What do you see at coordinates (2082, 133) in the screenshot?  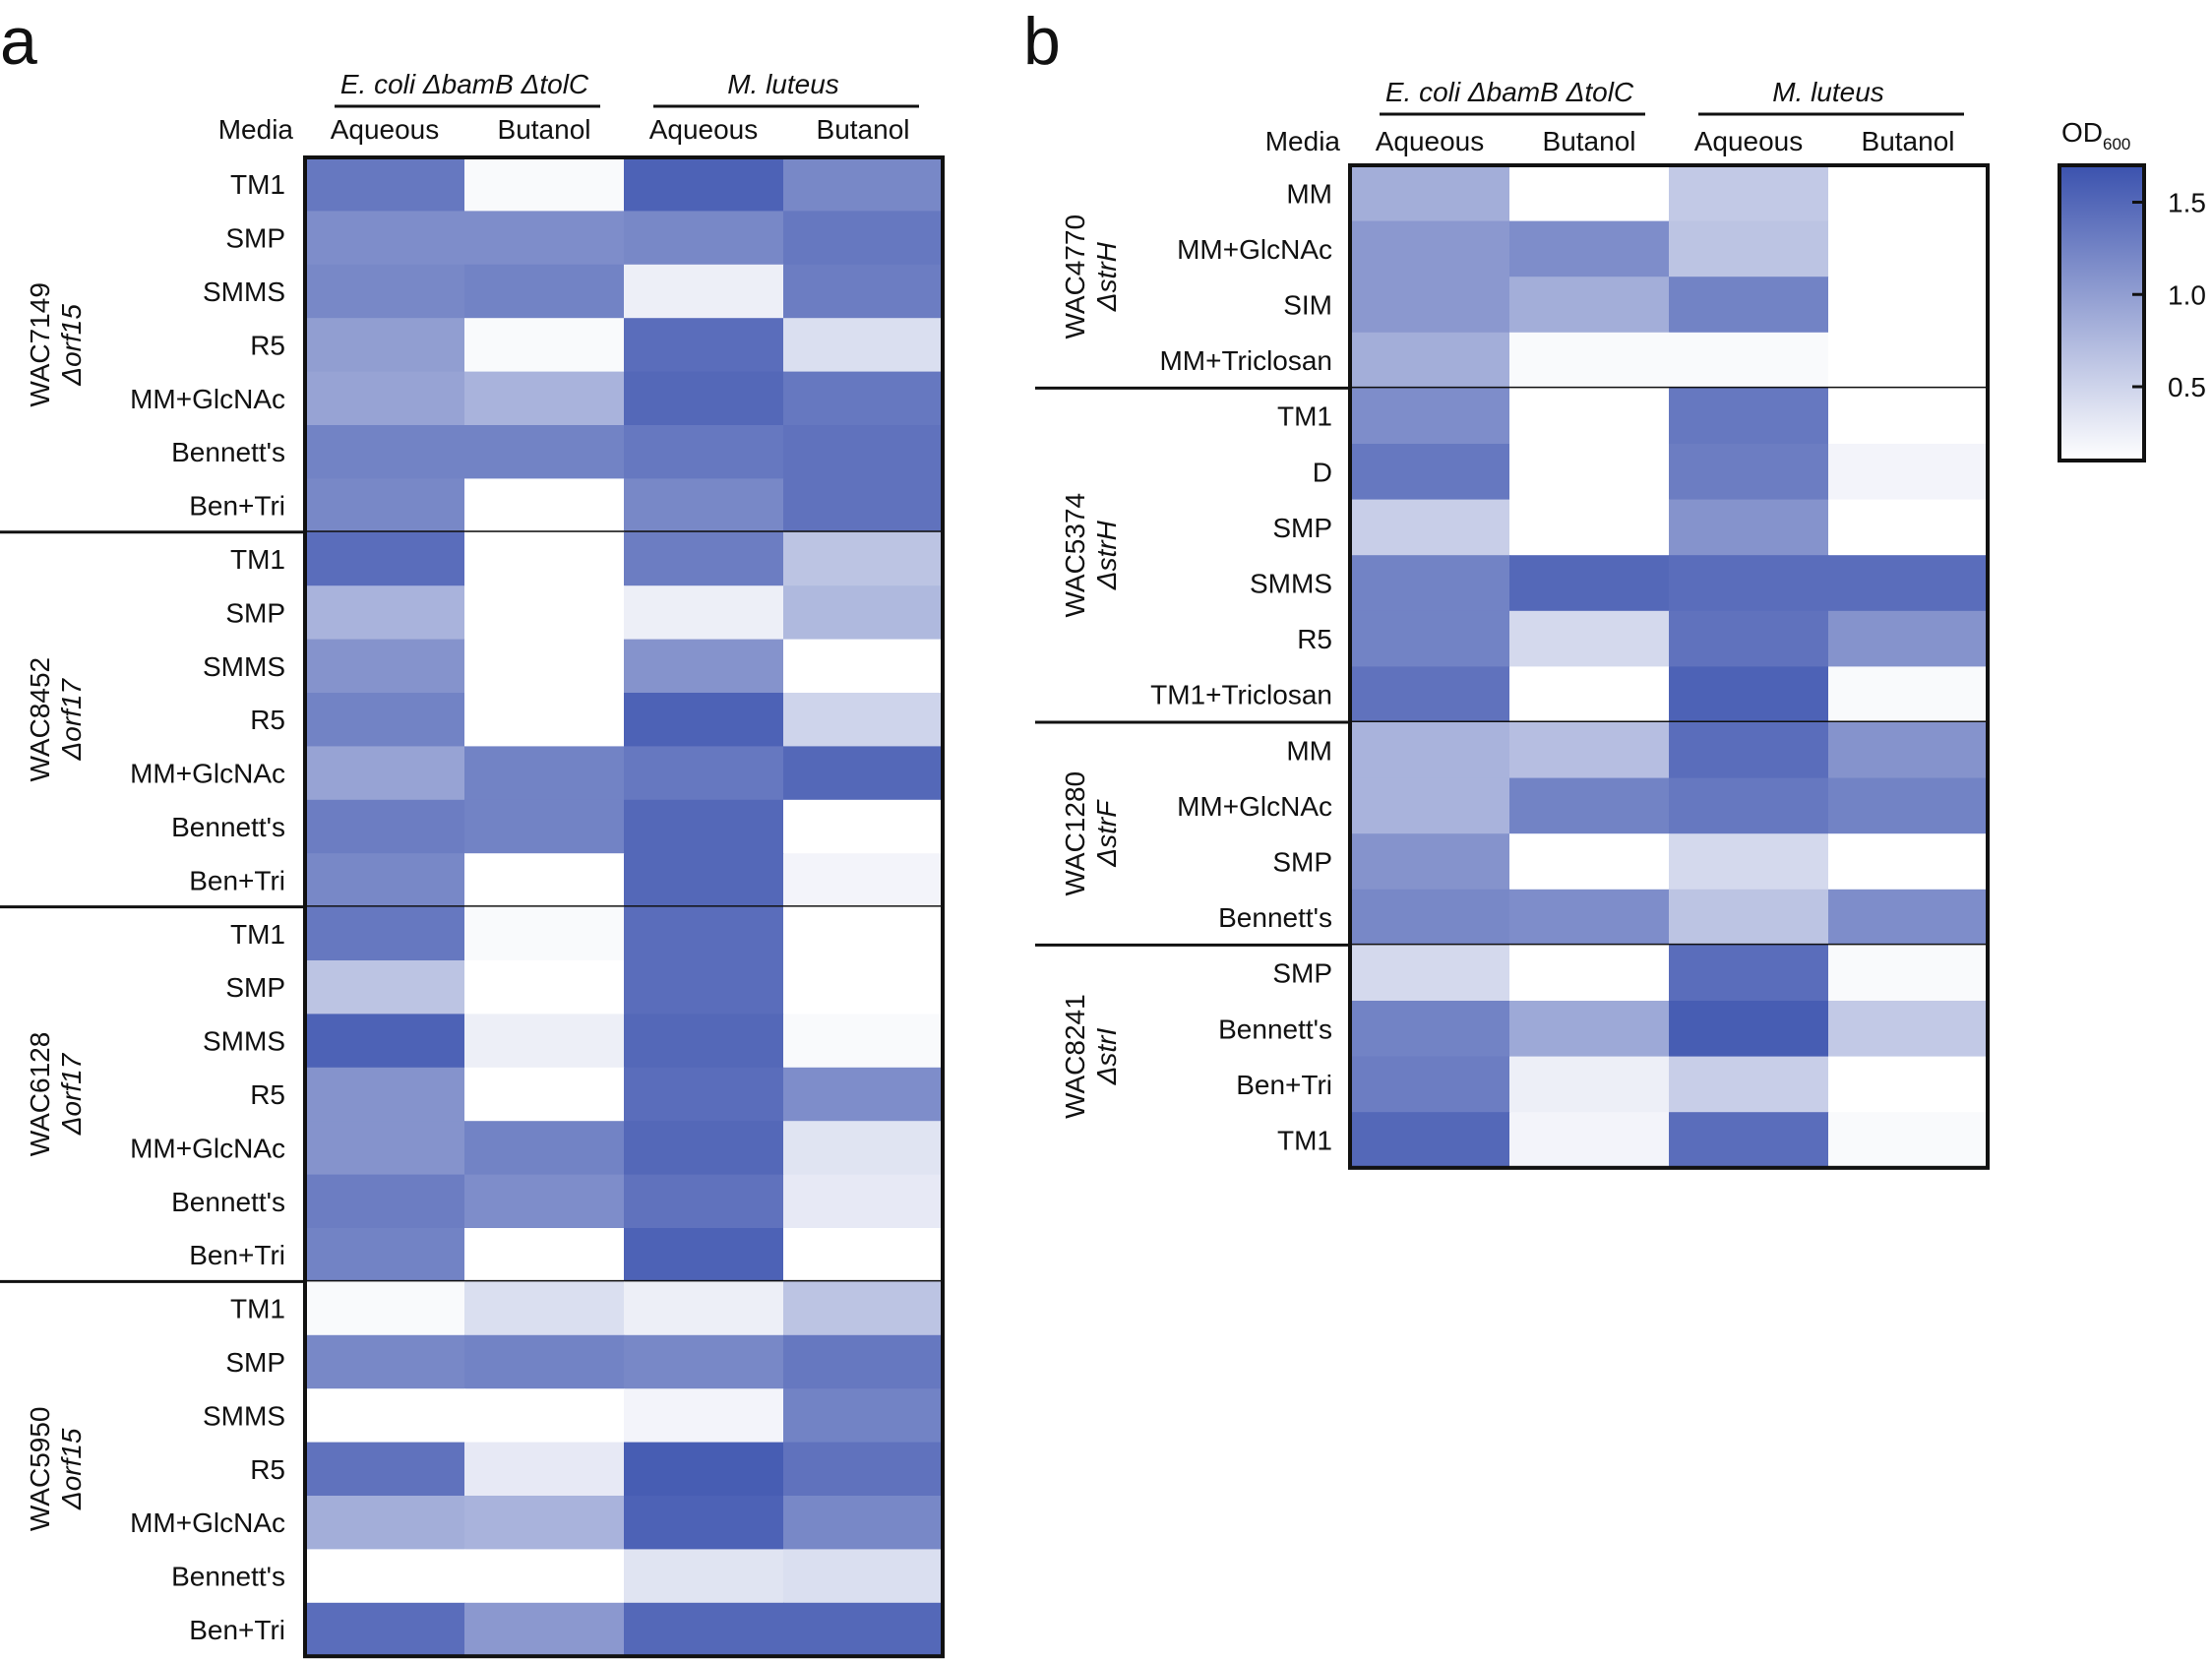 I see `colorbar-title-main: OD` at bounding box center [2082, 133].